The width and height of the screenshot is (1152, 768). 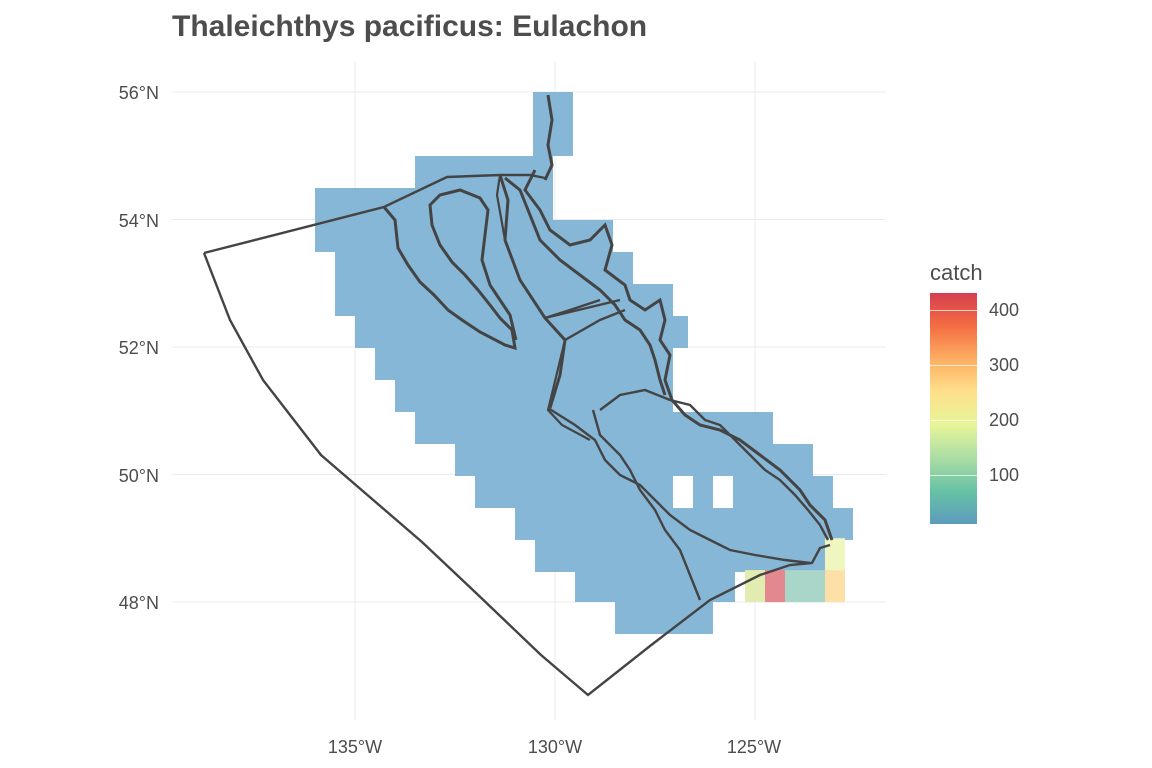 I want to click on x-tick-label: 130°W, so click(x=555, y=747).